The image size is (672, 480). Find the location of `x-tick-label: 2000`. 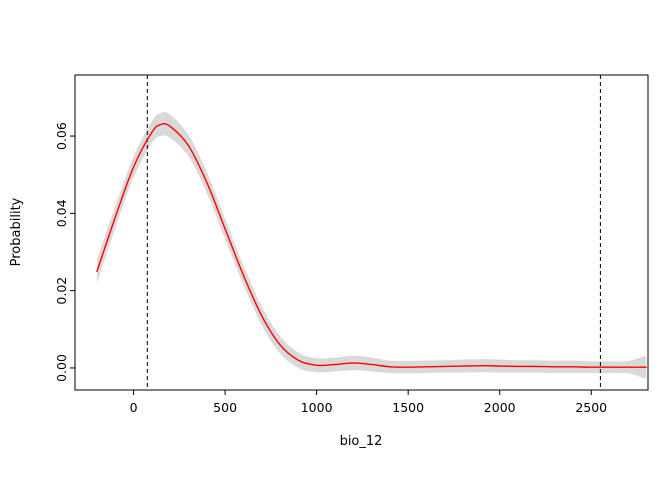

x-tick-label: 2000 is located at coordinates (500, 407).